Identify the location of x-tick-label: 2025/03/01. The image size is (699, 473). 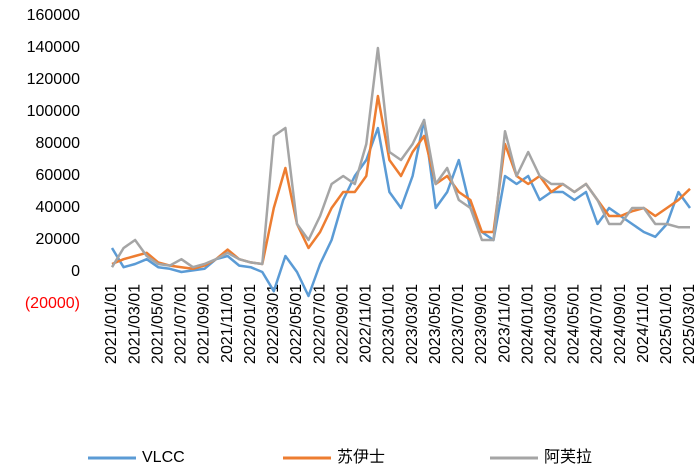
(689, 324).